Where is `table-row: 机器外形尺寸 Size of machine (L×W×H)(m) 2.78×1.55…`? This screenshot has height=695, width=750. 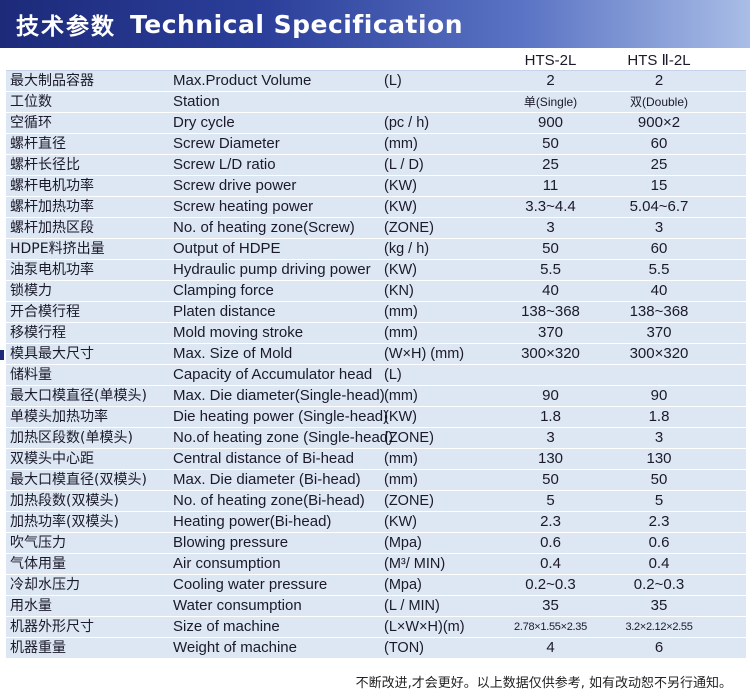
table-row: 机器外形尺寸 Size of machine (L×W×H)(m) 2.78×1.55… is located at coordinates (376, 627).